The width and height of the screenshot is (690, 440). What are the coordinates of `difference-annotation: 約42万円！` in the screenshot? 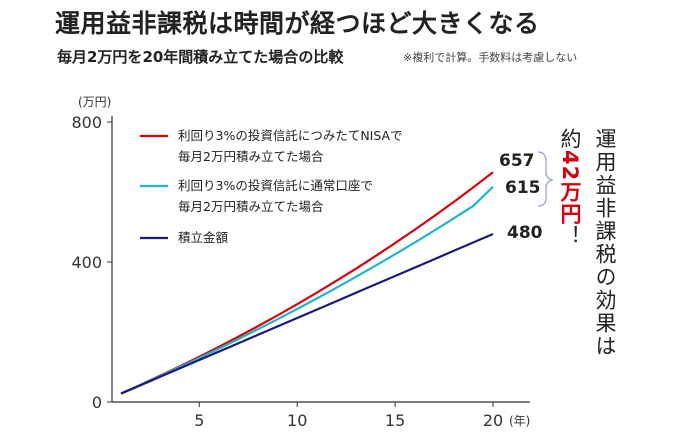 It's located at (570, 187).